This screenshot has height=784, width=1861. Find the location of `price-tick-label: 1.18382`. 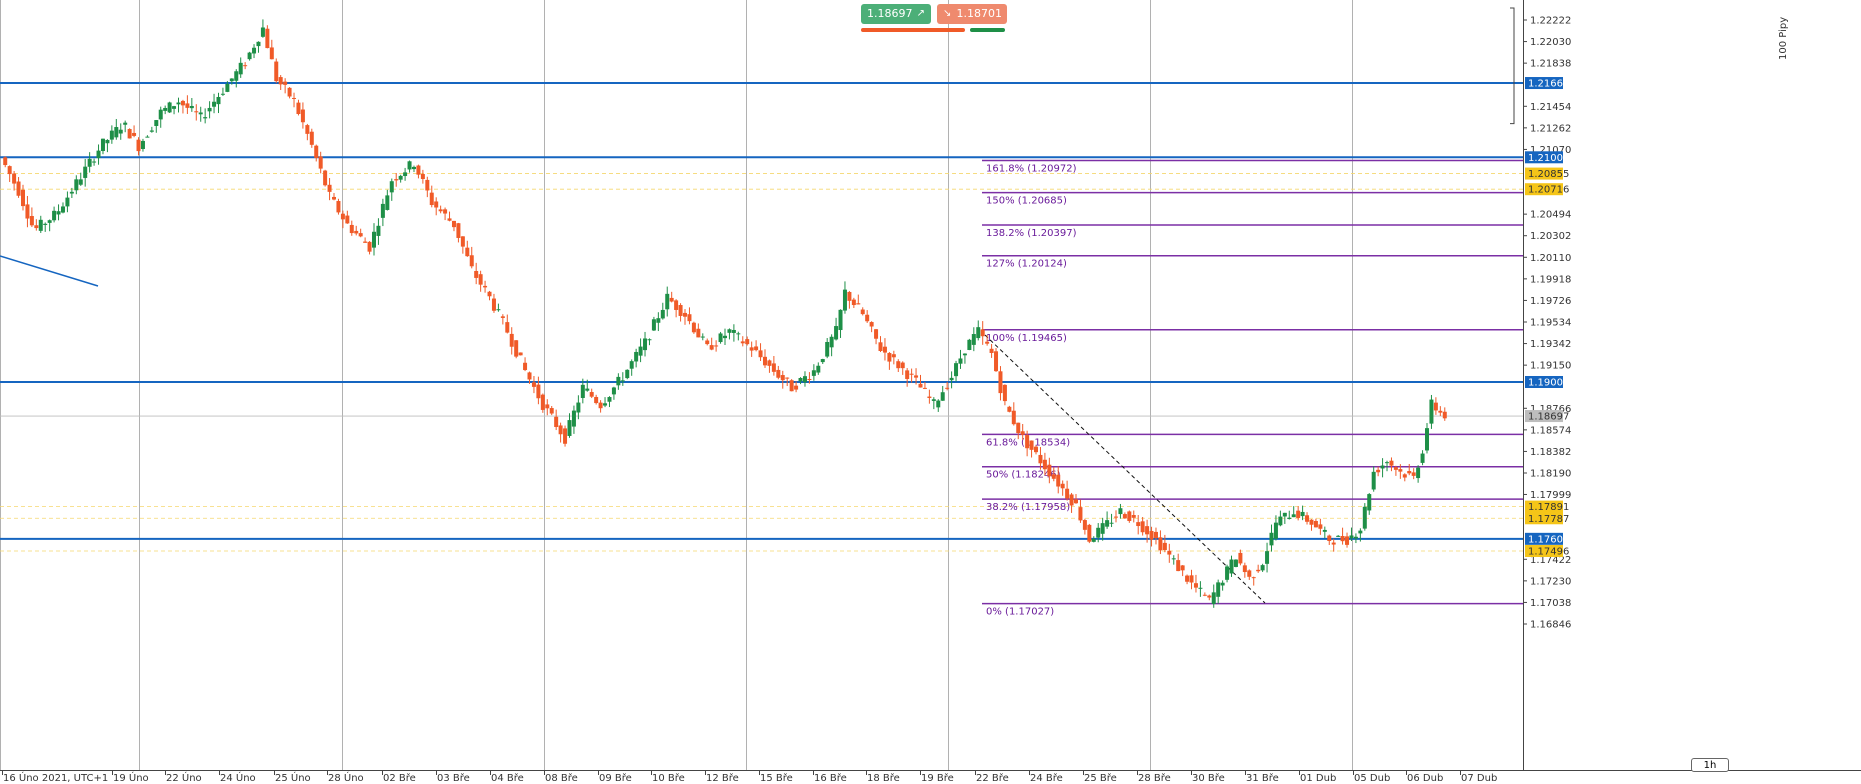

price-tick-label: 1.18382 is located at coordinates (1550, 452).